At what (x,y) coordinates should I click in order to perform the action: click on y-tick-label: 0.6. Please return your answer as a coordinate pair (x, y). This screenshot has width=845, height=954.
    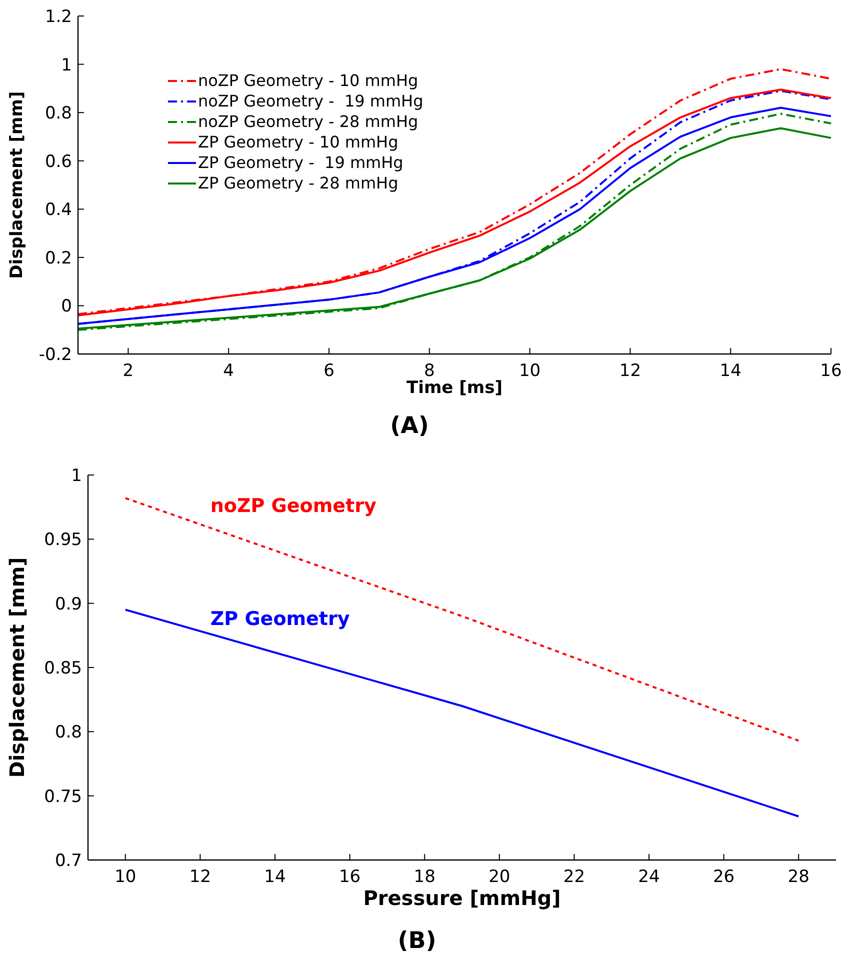
    Looking at the image, I should click on (58, 162).